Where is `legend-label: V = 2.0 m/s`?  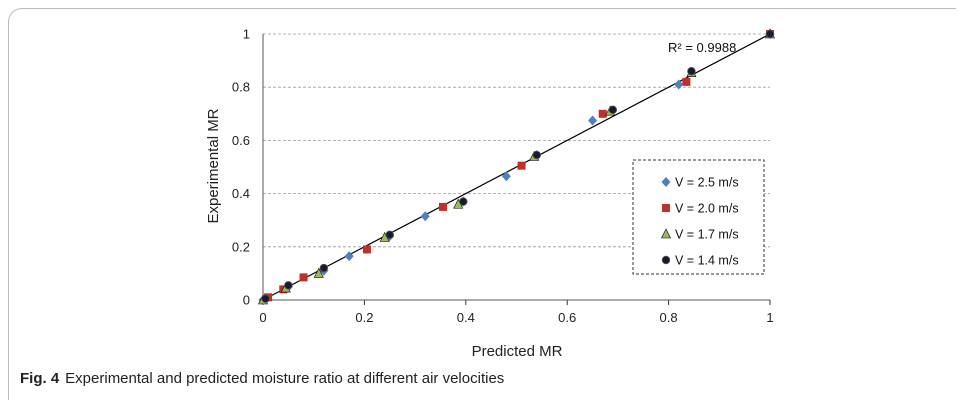 legend-label: V = 2.0 m/s is located at coordinates (707, 209).